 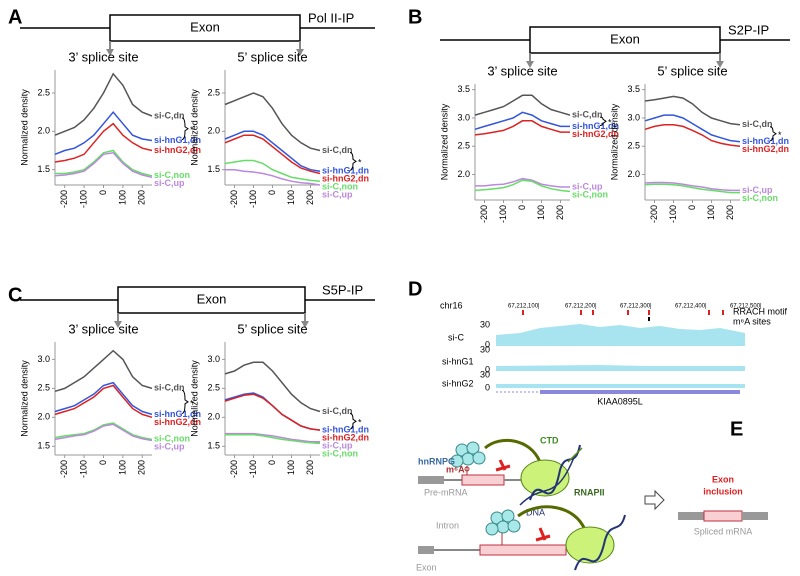 What do you see at coordinates (691, 307) in the screenshot?
I see `coord: 67,212,400|` at bounding box center [691, 307].